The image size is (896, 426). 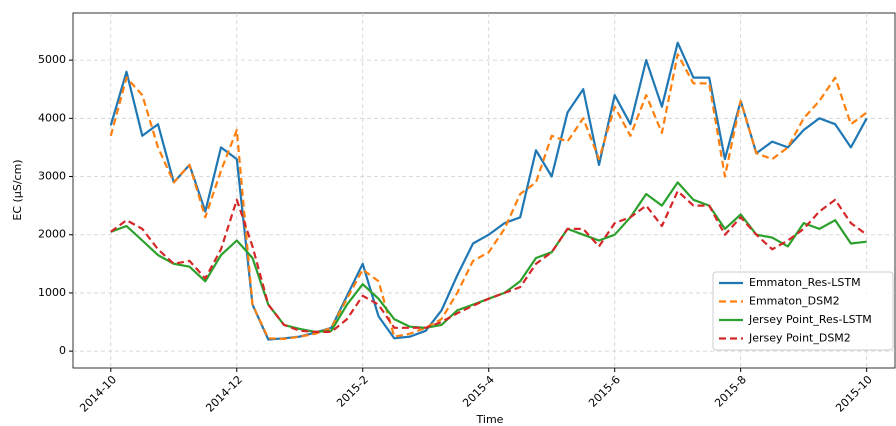 I want to click on y-axis-label: EC (μS/cm), so click(x=17, y=189).